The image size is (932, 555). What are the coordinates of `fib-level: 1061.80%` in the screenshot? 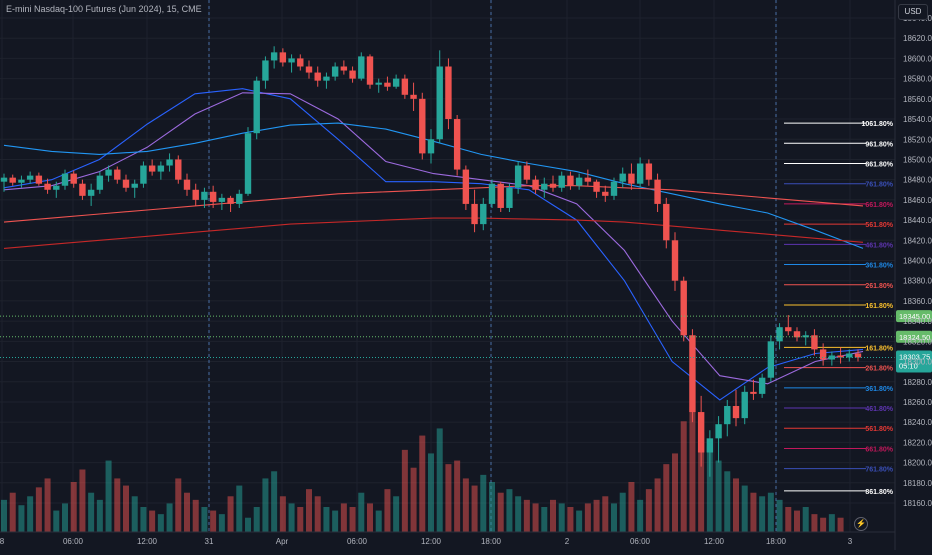 It's located at (839, 124).